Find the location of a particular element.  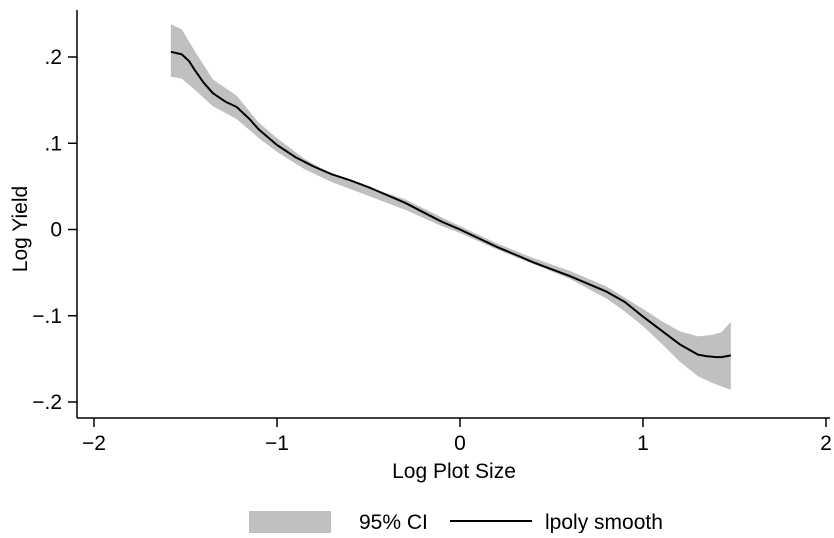

x-tick-label: −1 is located at coordinates (277, 443).